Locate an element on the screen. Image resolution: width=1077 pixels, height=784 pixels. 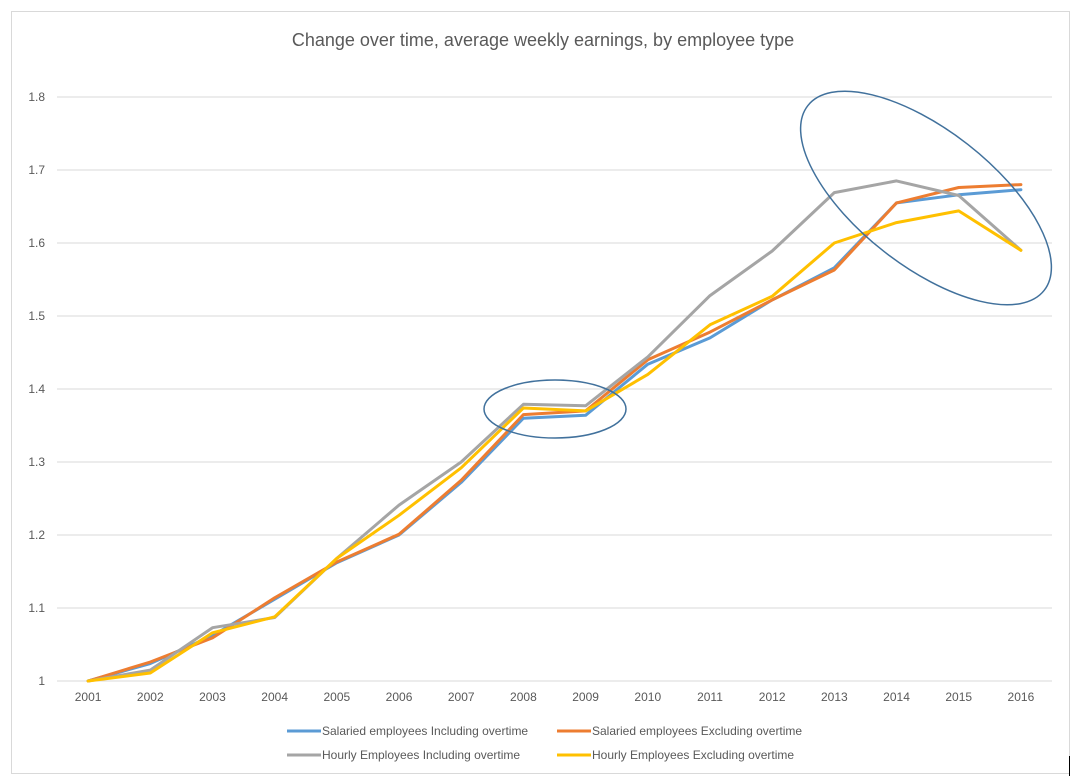
legend-label-3: Hourly Employees Excluding overtime is located at coordinates (693, 755).